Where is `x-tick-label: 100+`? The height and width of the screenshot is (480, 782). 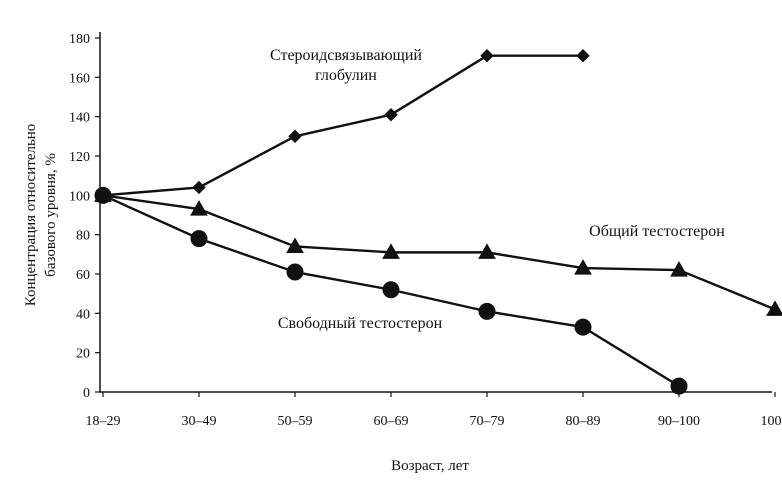 x-tick-label: 100+ is located at coordinates (771, 421).